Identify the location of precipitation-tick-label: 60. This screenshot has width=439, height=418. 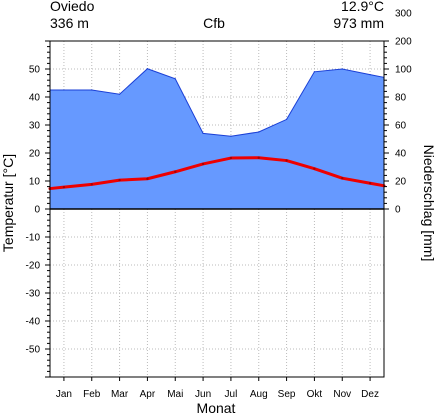
(401, 126).